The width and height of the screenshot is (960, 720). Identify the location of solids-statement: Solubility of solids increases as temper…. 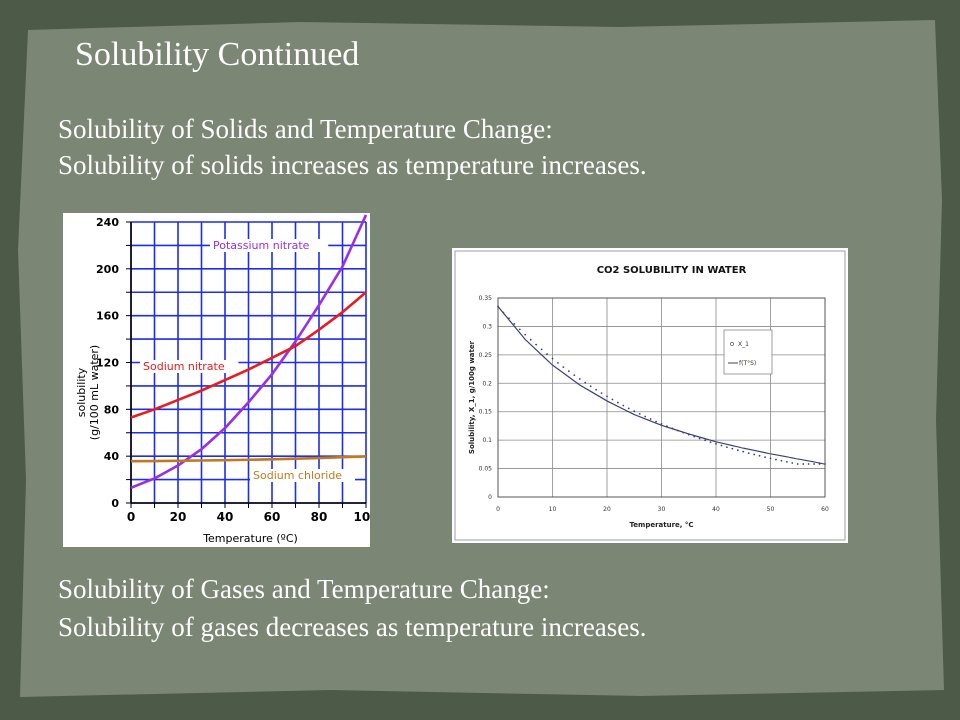
(352, 165).